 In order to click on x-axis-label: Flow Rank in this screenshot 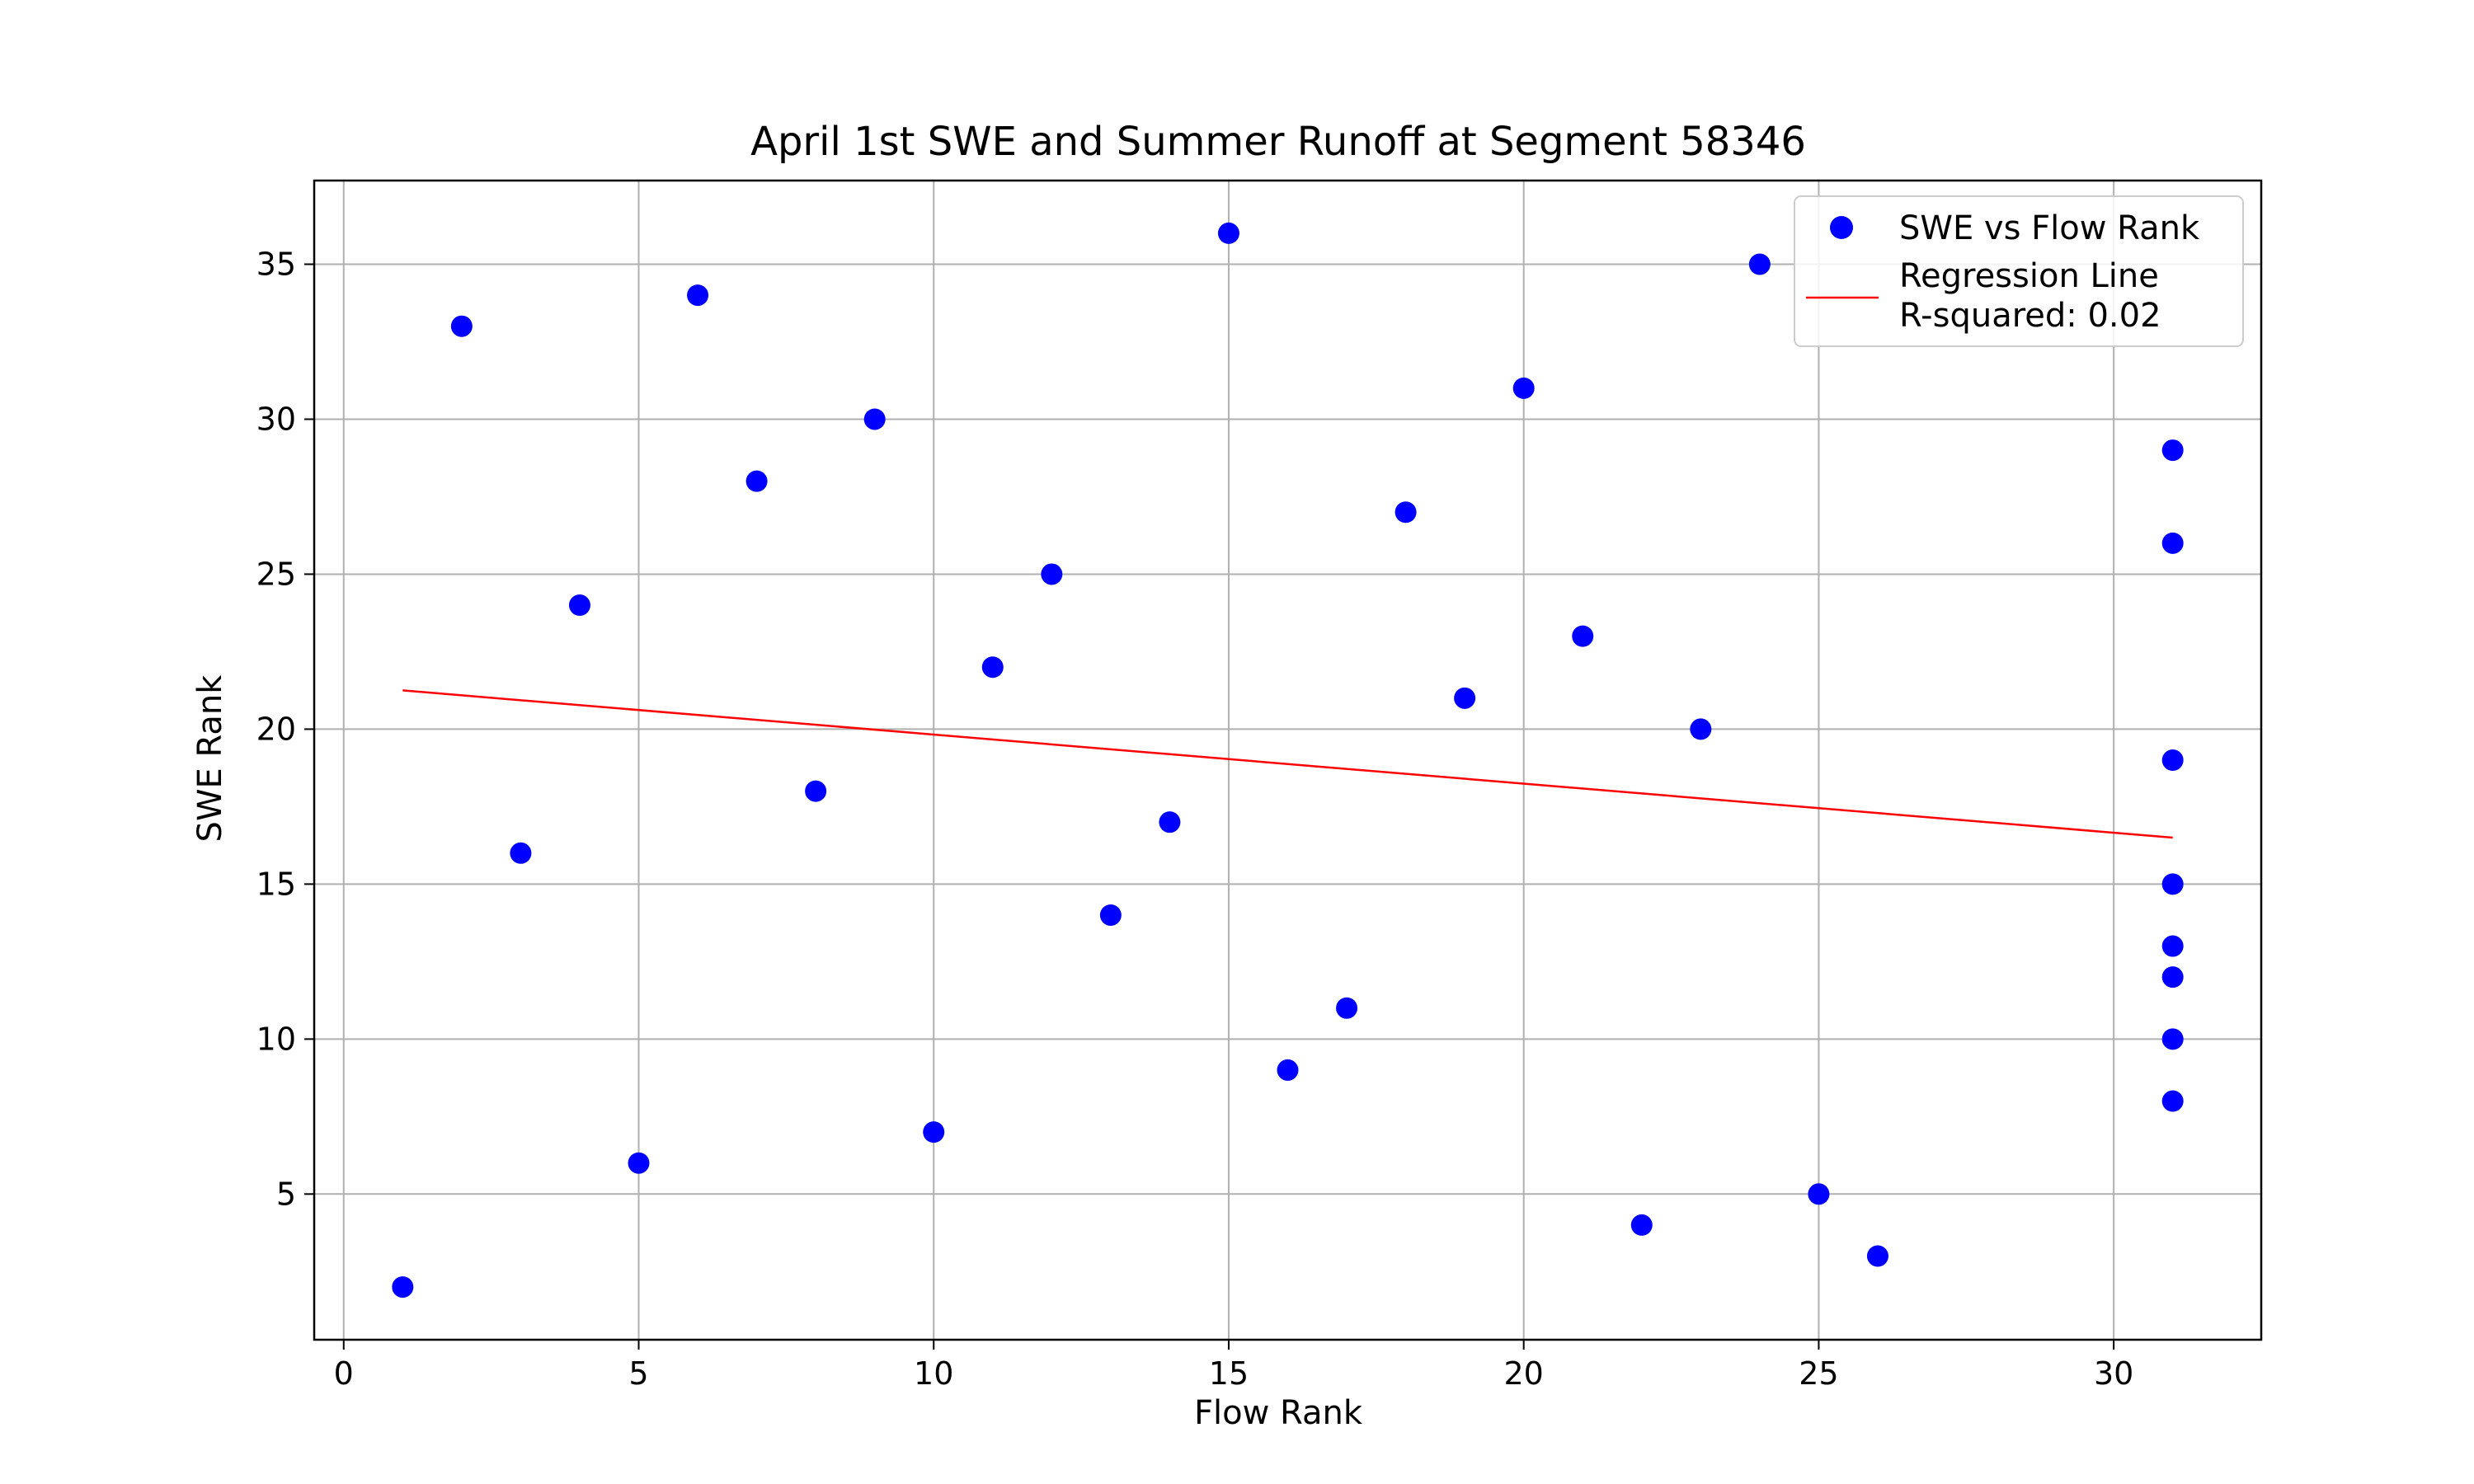, I will do `click(1278, 1413)`.